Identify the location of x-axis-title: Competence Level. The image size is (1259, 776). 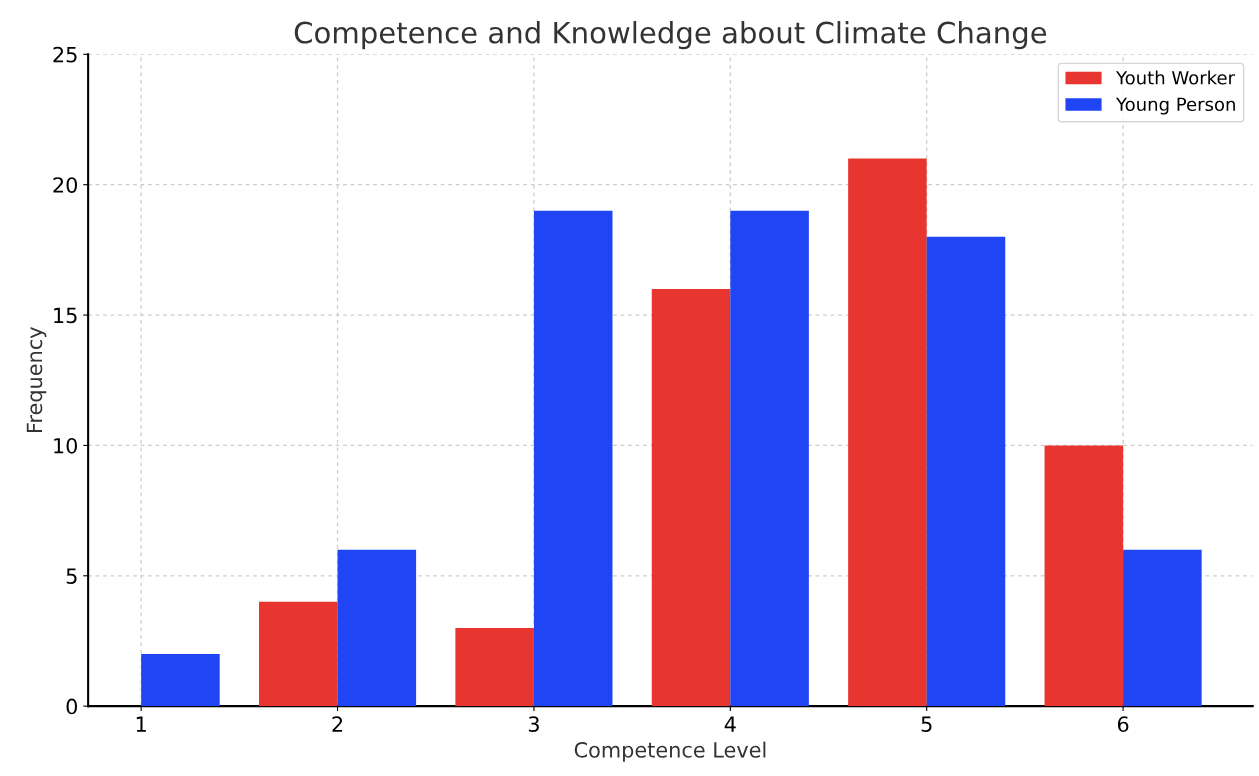
(670, 751).